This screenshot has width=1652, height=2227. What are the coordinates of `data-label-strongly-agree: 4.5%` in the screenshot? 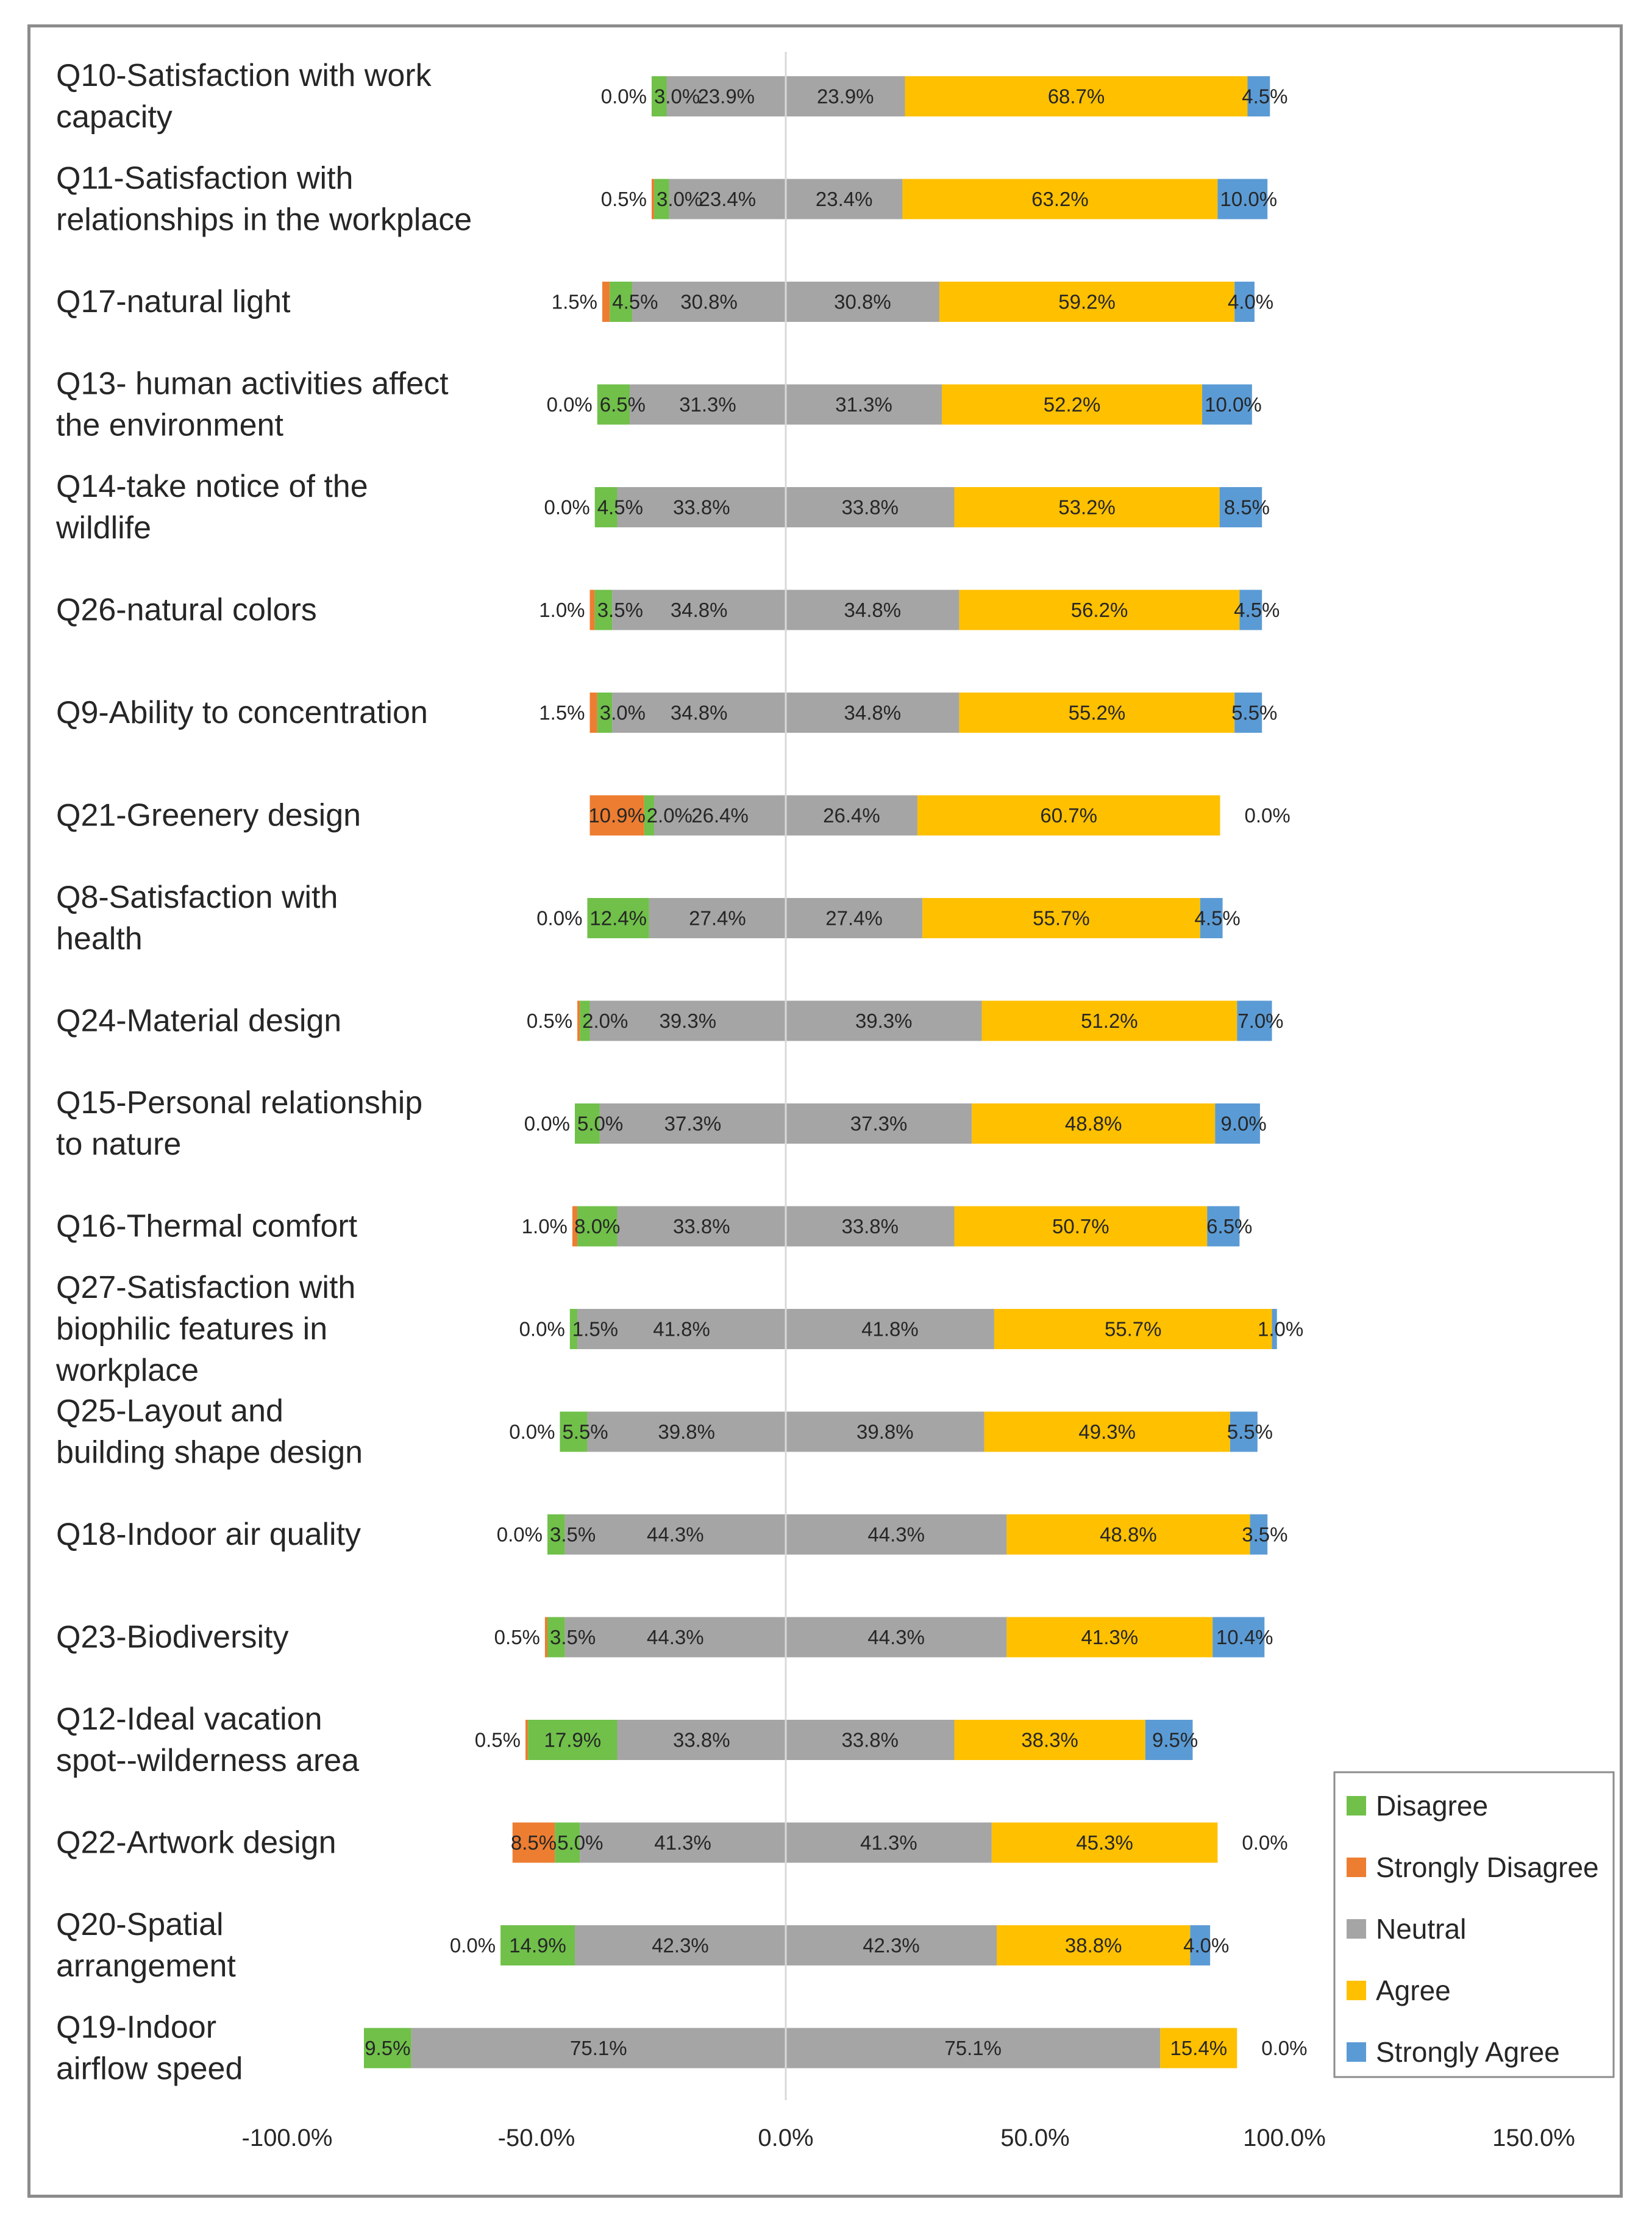 It's located at (1257, 610).